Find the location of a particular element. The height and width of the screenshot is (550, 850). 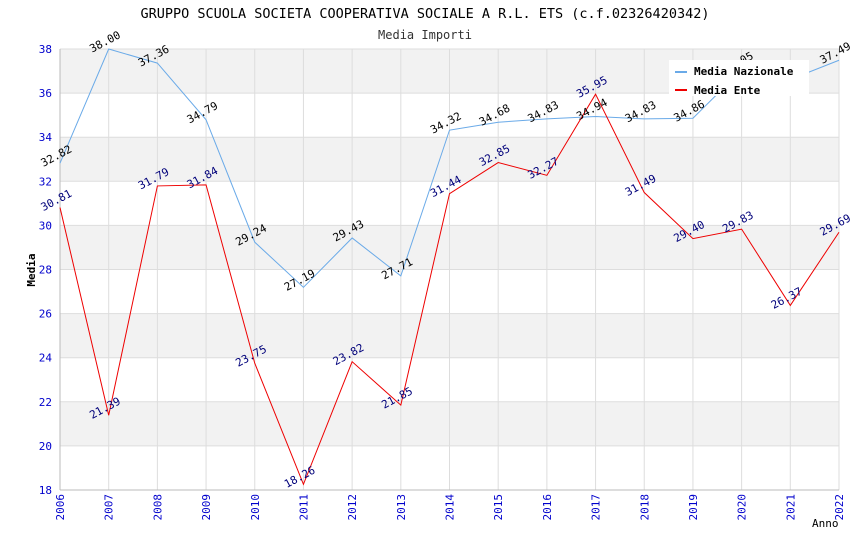

x-tick-label: 2009 is located at coordinates (206, 507).